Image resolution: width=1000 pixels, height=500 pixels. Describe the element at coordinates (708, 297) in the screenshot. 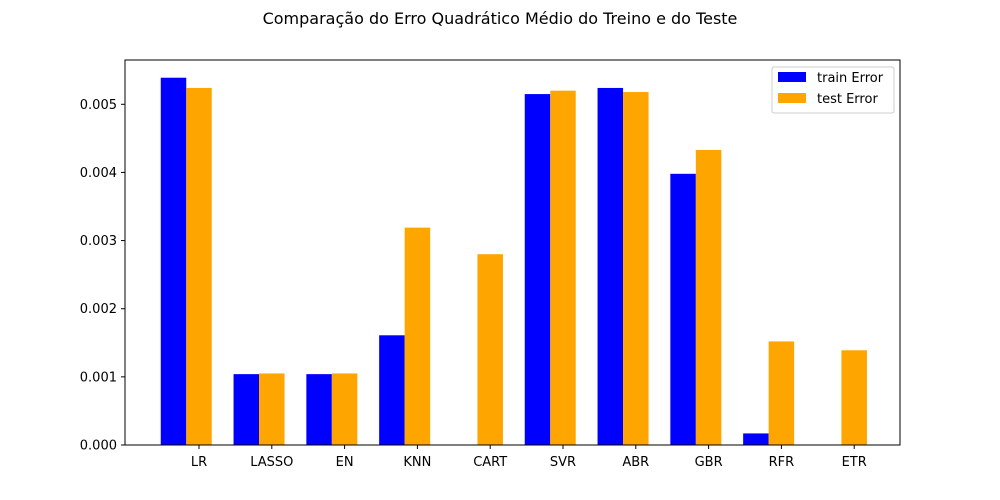

I see `bar-test-gbr` at that location.